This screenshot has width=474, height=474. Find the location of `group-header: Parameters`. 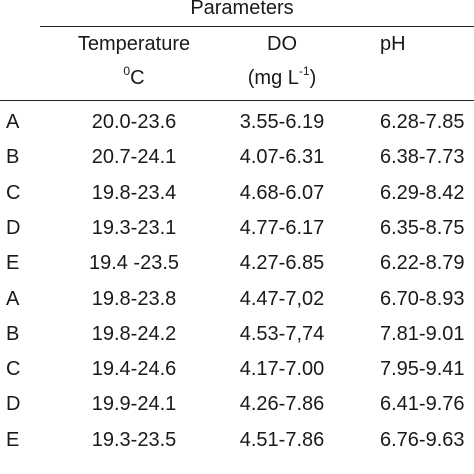

group-header: Parameters is located at coordinates (242, 9).